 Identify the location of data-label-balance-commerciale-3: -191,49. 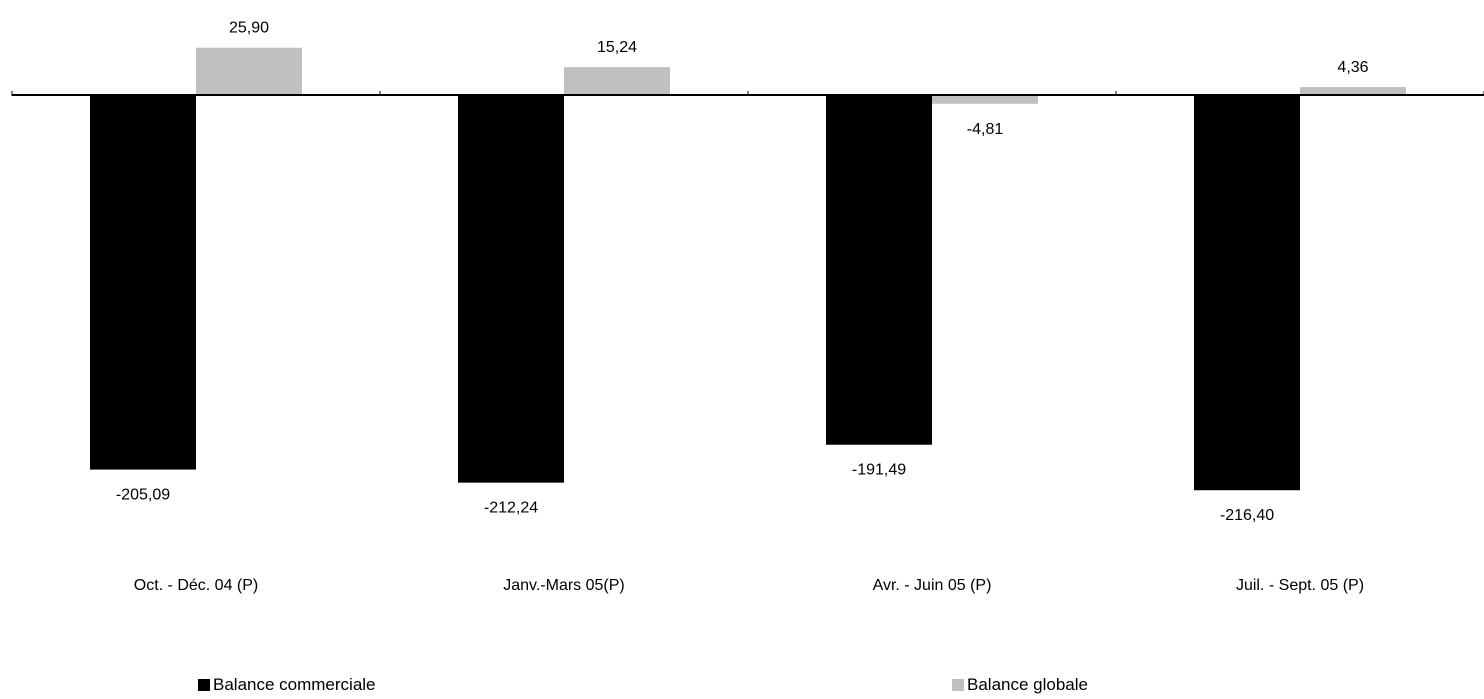
(879, 470).